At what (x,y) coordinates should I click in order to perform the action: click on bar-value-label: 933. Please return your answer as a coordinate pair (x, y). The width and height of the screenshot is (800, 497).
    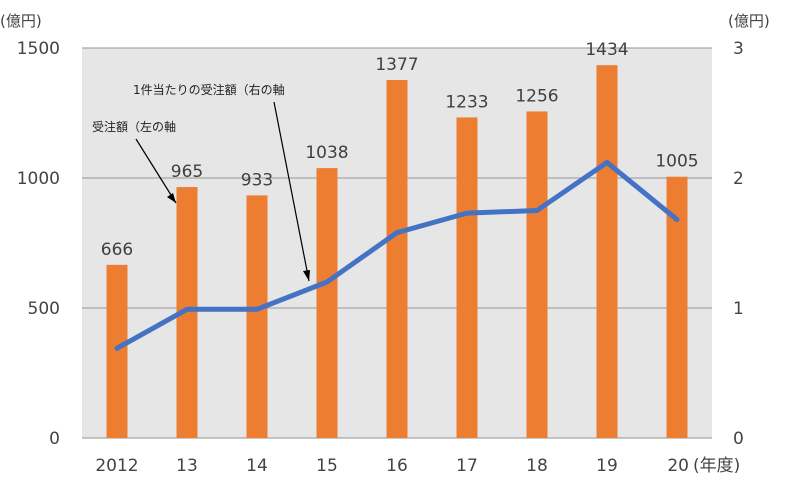
    Looking at the image, I should click on (257, 180).